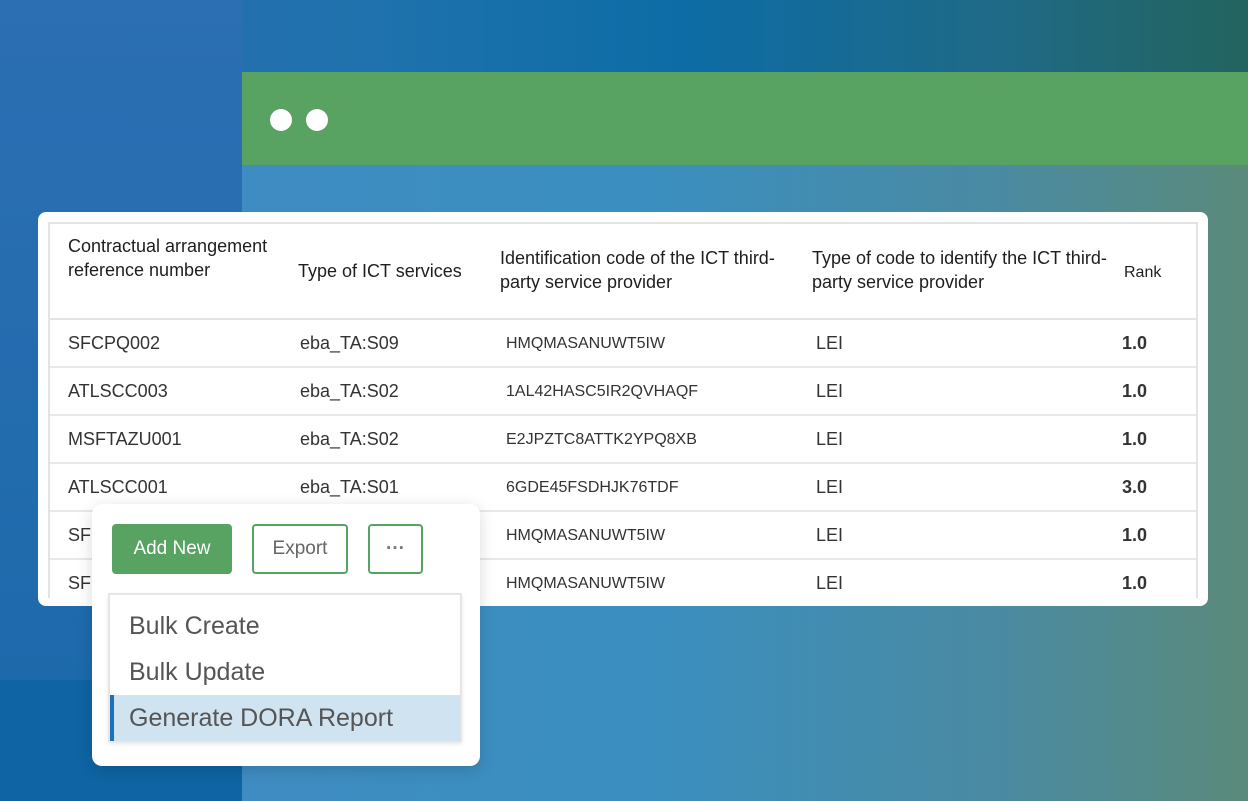 The height and width of the screenshot is (801, 1248). Describe the element at coordinates (602, 391) in the screenshot. I see `provider-code-cell: 1AL42HASC5IR2QVHAQF` at that location.